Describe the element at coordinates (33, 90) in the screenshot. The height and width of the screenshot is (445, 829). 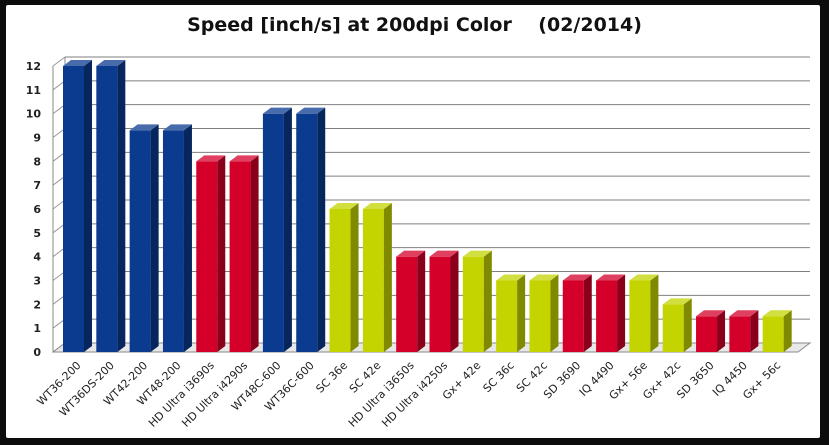
I see `y-tick-label: 11` at that location.